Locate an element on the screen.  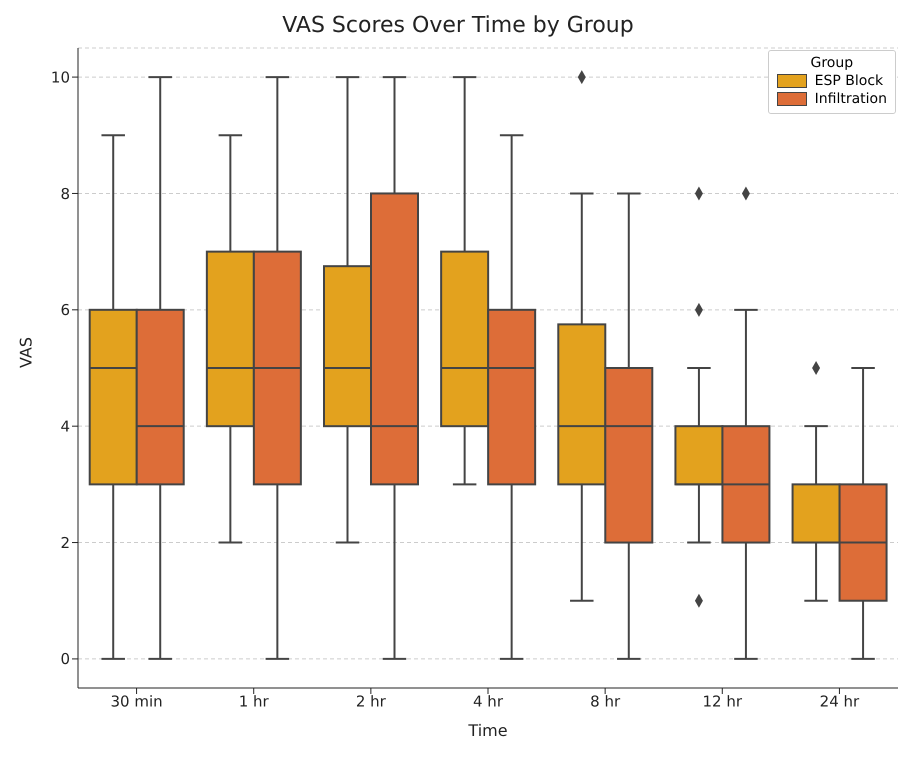
legend-label: ESP Block is located at coordinates (849, 81).